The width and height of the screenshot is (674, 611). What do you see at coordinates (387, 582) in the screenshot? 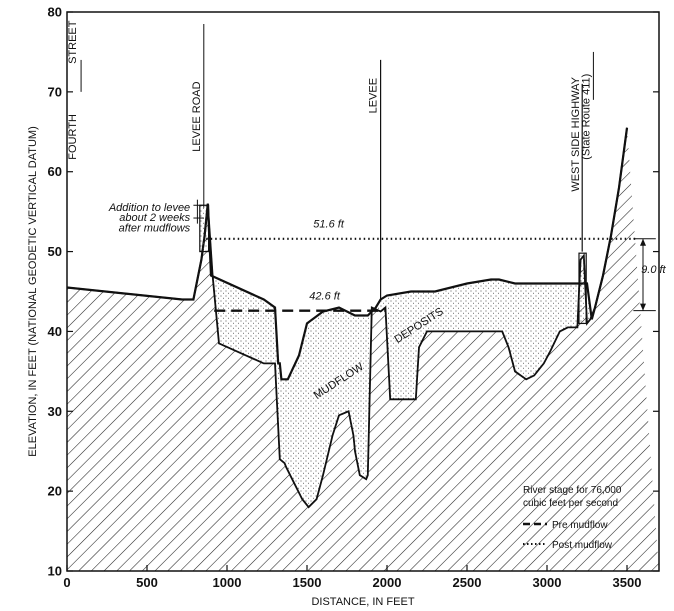
I see `x-tick-label: 2000` at bounding box center [387, 582].